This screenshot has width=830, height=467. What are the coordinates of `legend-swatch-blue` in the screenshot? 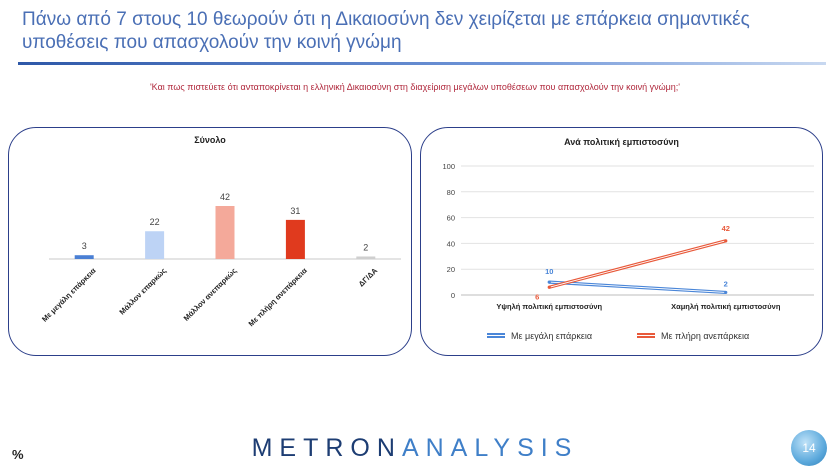 It's located at (496, 336).